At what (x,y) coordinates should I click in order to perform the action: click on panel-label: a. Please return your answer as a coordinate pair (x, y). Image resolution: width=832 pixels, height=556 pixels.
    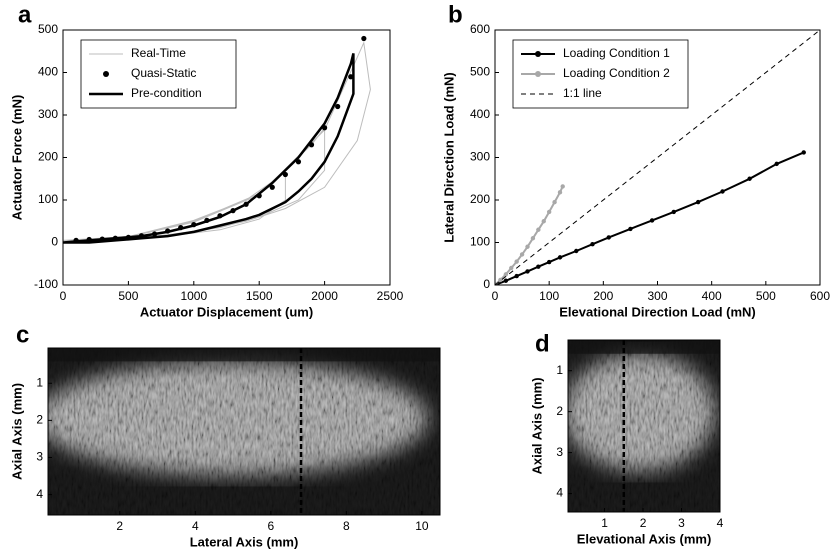
    Looking at the image, I should click on (25, 14).